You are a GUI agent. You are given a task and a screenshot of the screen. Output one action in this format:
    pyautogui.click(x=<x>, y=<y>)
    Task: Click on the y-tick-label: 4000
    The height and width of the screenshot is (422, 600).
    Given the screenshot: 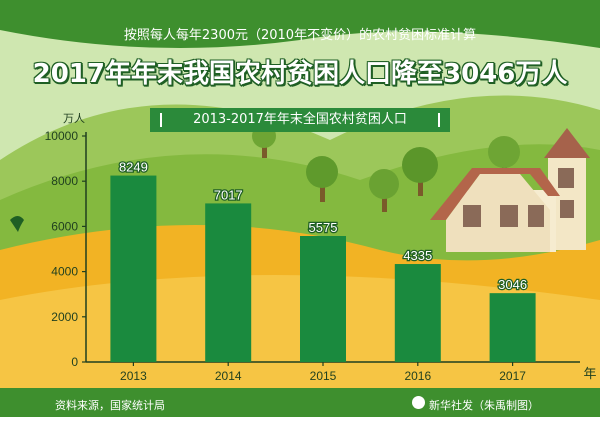 What is the action you would take?
    pyautogui.click(x=64, y=272)
    